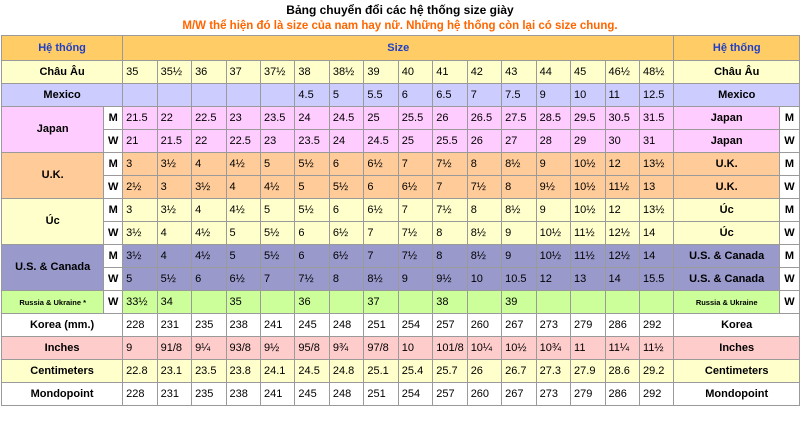 The width and height of the screenshot is (800, 427). I want to click on size-cell: 91/8, so click(174, 348).